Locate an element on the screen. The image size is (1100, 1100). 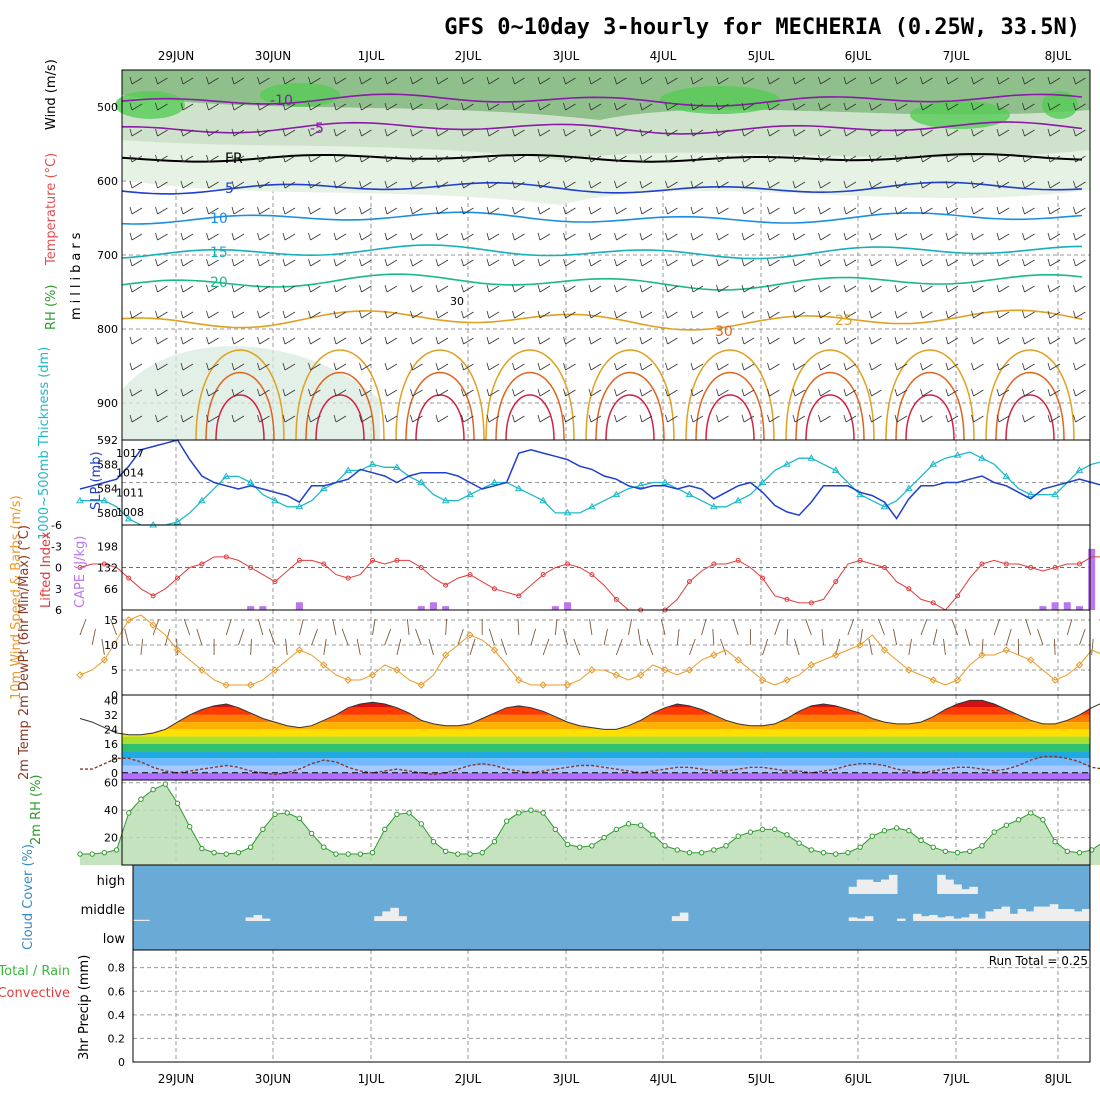
pressure-tick-800: 800 is located at coordinates (107, 329).